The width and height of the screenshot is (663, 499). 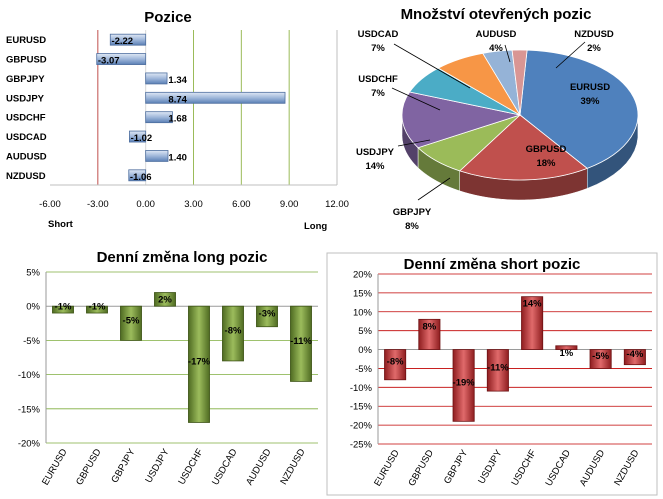 I want to click on pie-label: EURUSD, so click(x=590, y=87).